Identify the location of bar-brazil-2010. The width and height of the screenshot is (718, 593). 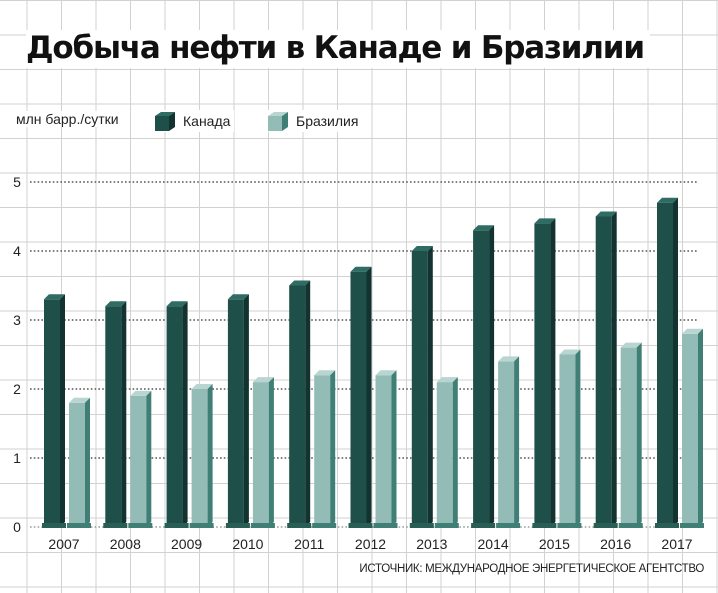
(262, 452).